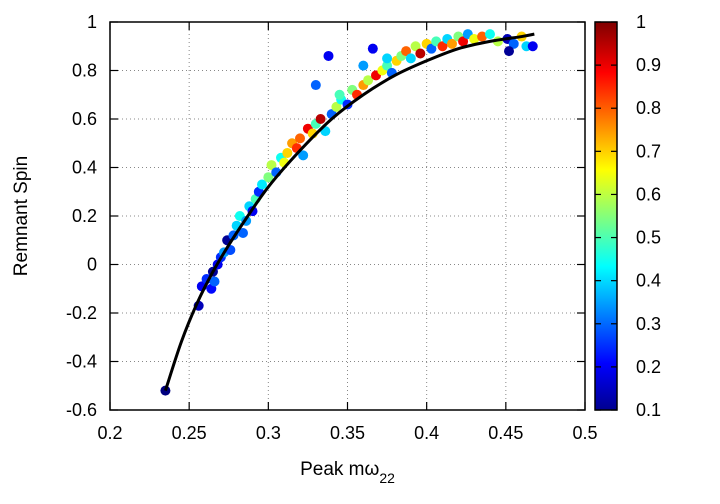 This screenshot has width=720, height=504. I want to click on y-tick-label: 0.2, so click(84, 216).